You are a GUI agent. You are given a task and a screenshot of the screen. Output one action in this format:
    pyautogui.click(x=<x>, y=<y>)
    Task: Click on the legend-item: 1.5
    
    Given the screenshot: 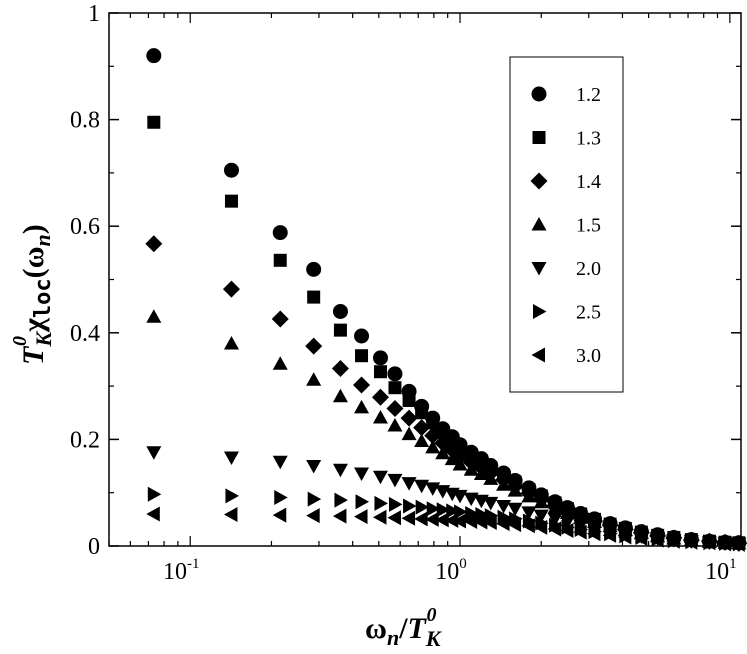 What is the action you would take?
    pyautogui.click(x=566, y=226)
    